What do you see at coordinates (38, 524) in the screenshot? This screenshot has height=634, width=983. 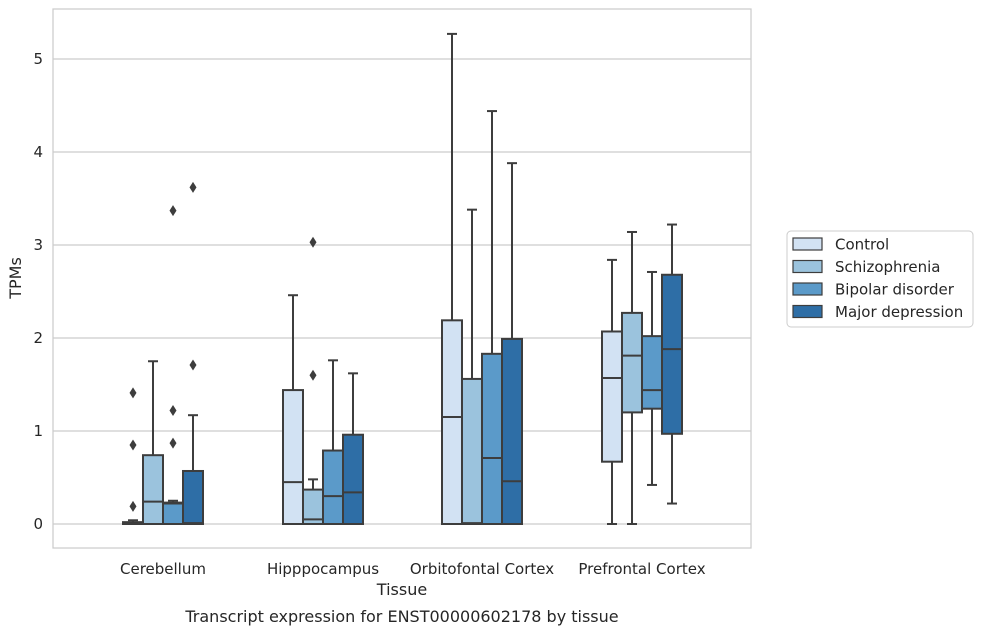 I see `y-tick-label: 0` at bounding box center [38, 524].